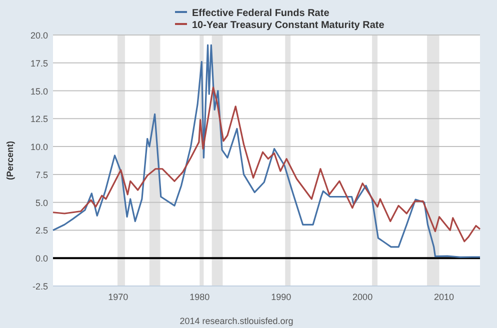  I want to click on y-tick-label: 15.0, so click(39, 91).